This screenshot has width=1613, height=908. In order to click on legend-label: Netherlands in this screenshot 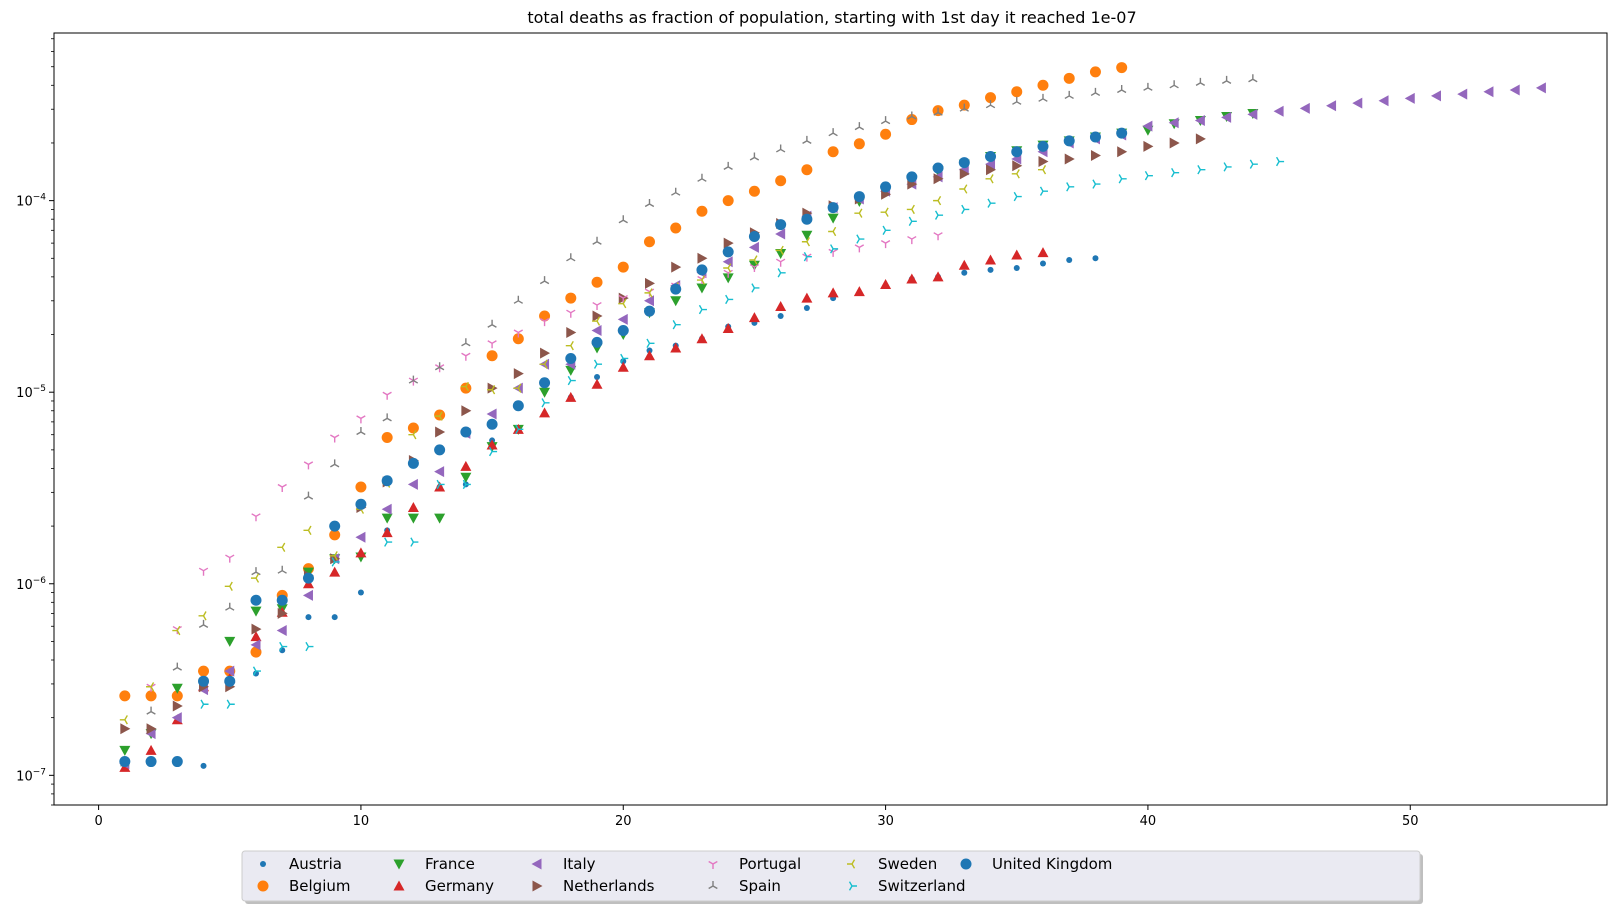, I will do `click(609, 886)`.